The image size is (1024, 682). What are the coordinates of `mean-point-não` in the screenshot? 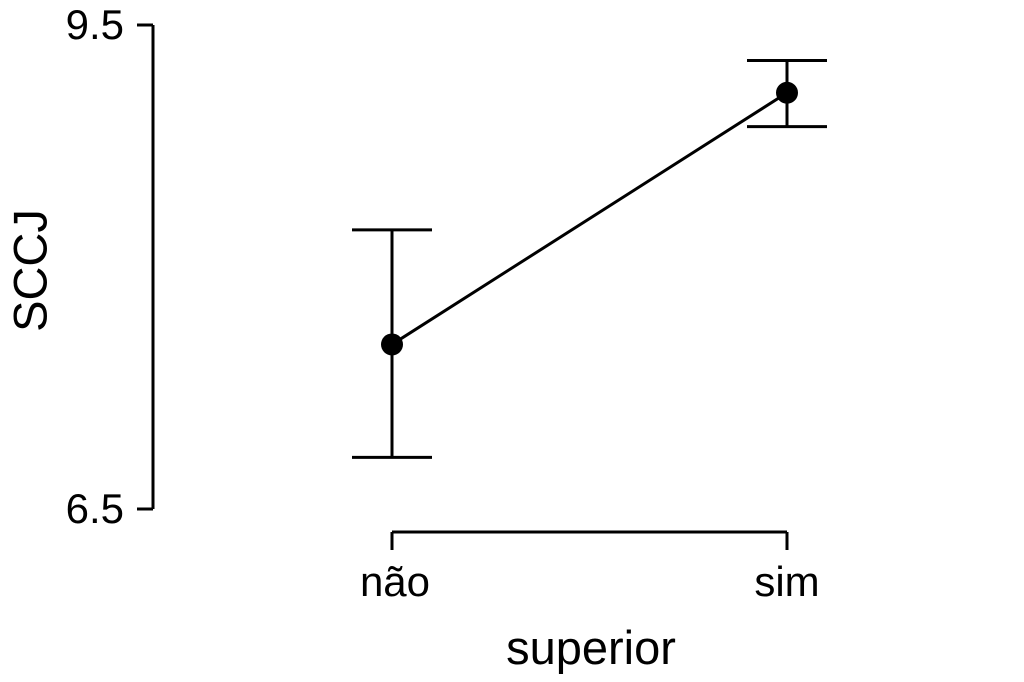 It's located at (392, 344).